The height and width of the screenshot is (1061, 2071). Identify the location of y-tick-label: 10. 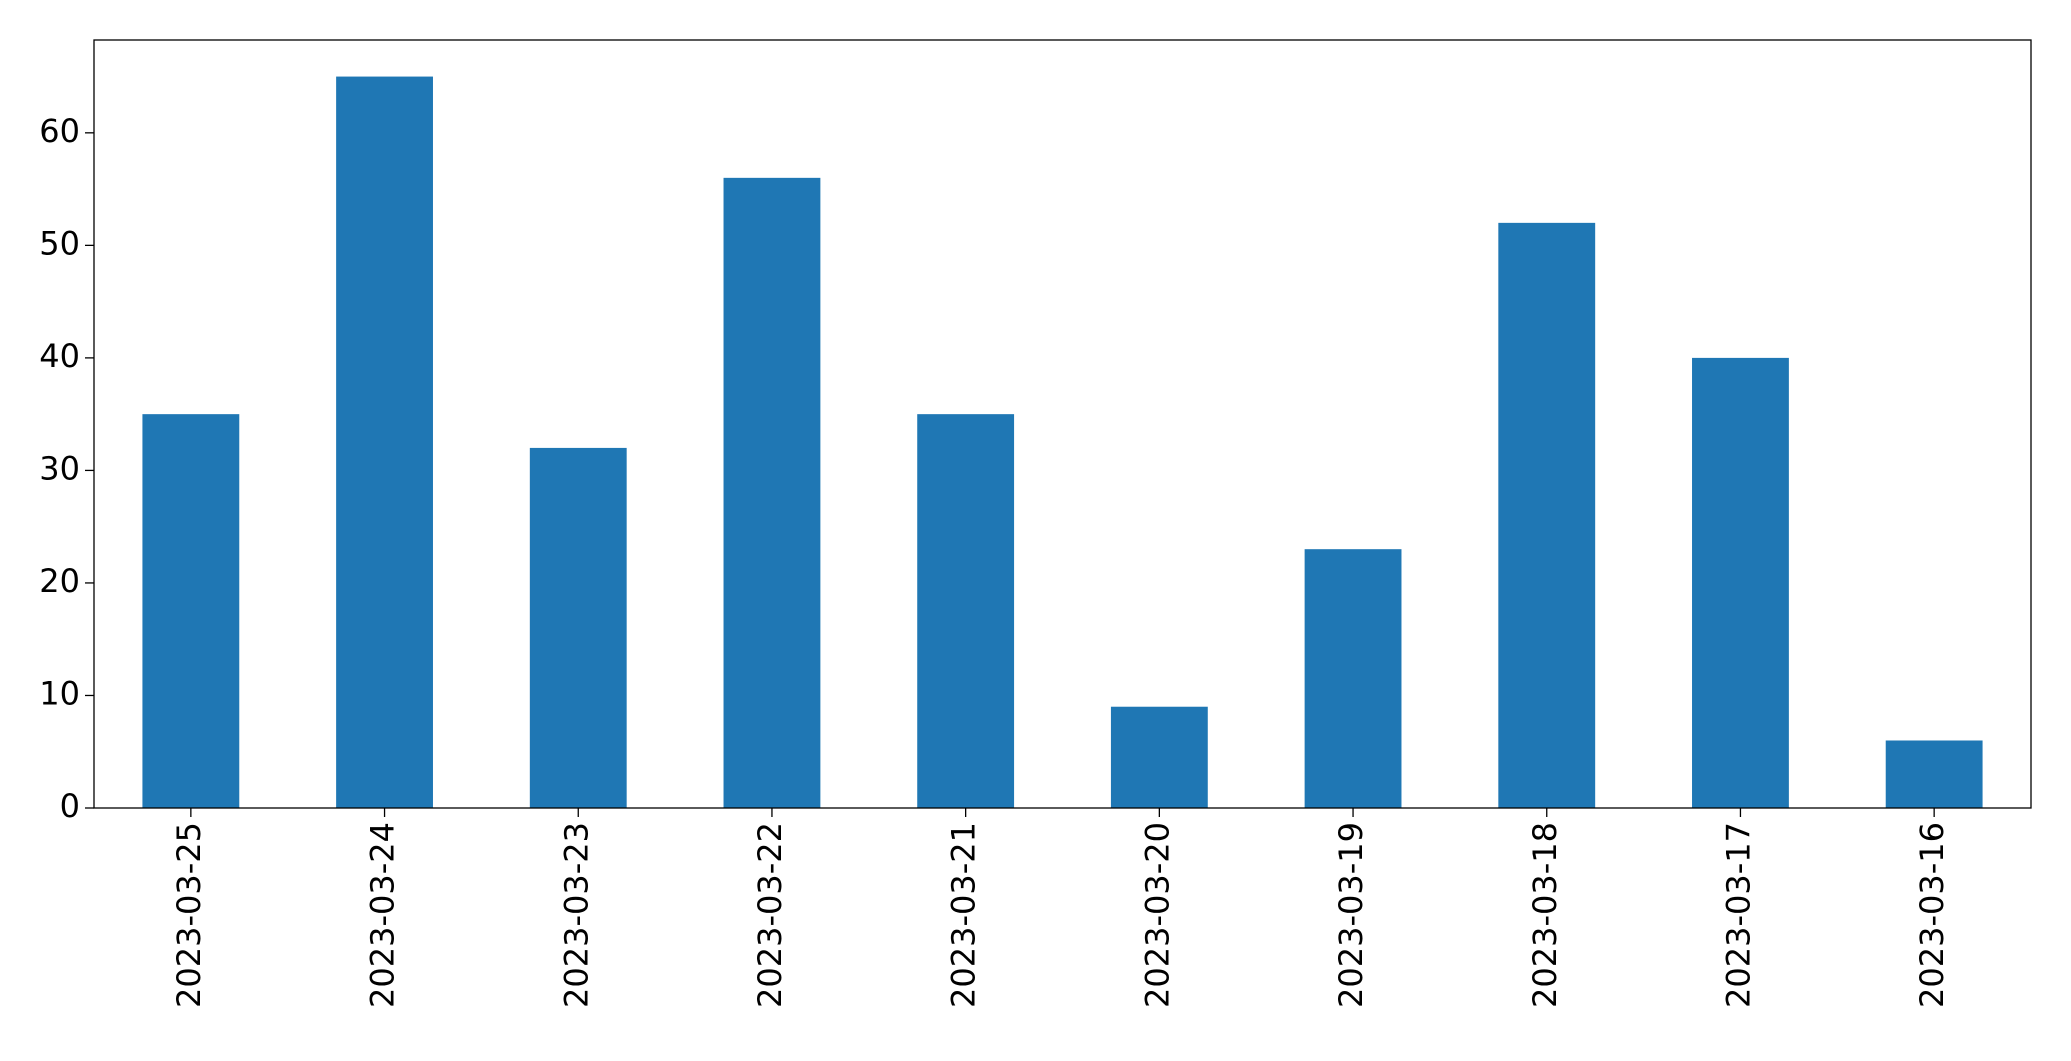
(59, 693).